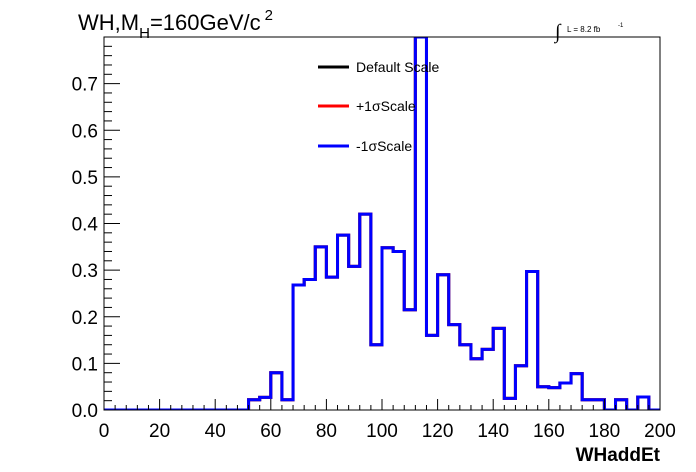 This screenshot has width=696, height=472. What do you see at coordinates (326, 431) in the screenshot?
I see `x-tick-label: 80` at bounding box center [326, 431].